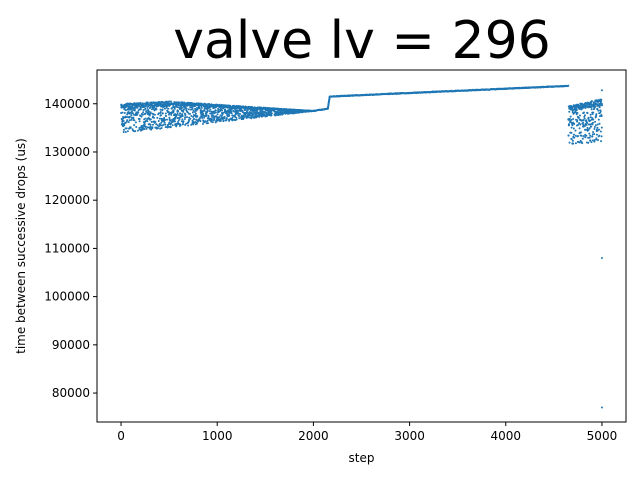  I want to click on x-axis-ticks: 0 1000 2000 3000 4000 5000, so click(367, 432).